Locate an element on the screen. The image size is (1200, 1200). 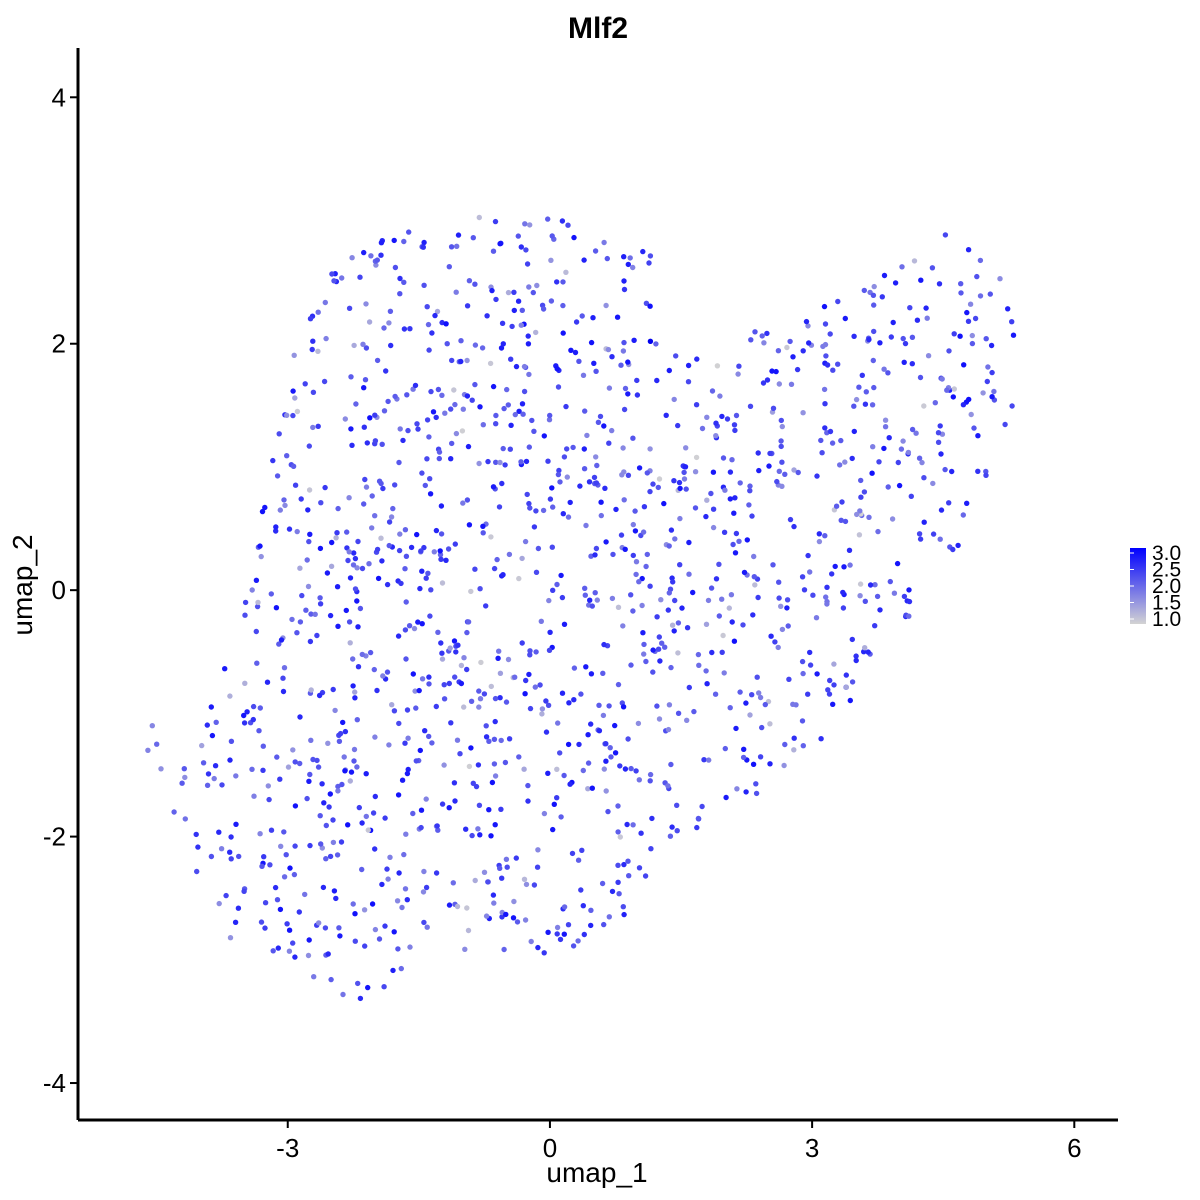
x-tick-label: 6 is located at coordinates (1074, 1148).